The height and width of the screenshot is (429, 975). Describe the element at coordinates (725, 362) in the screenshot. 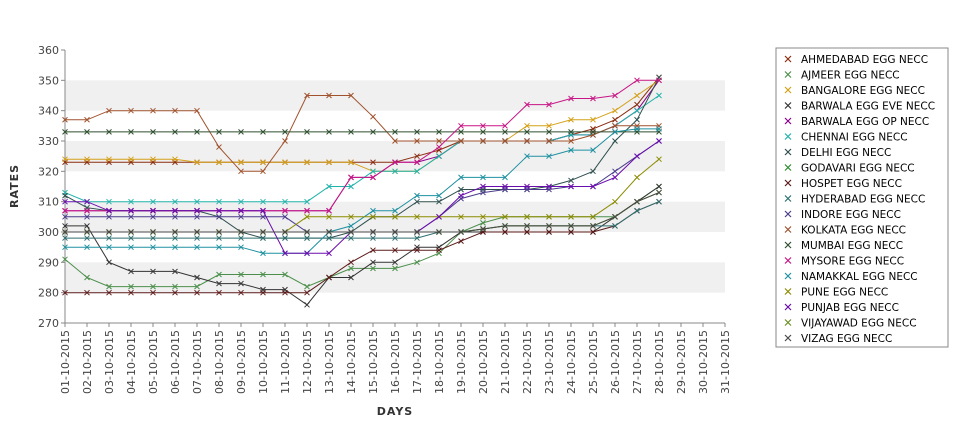

I see `x-tick-label: 31-10-2015` at that location.